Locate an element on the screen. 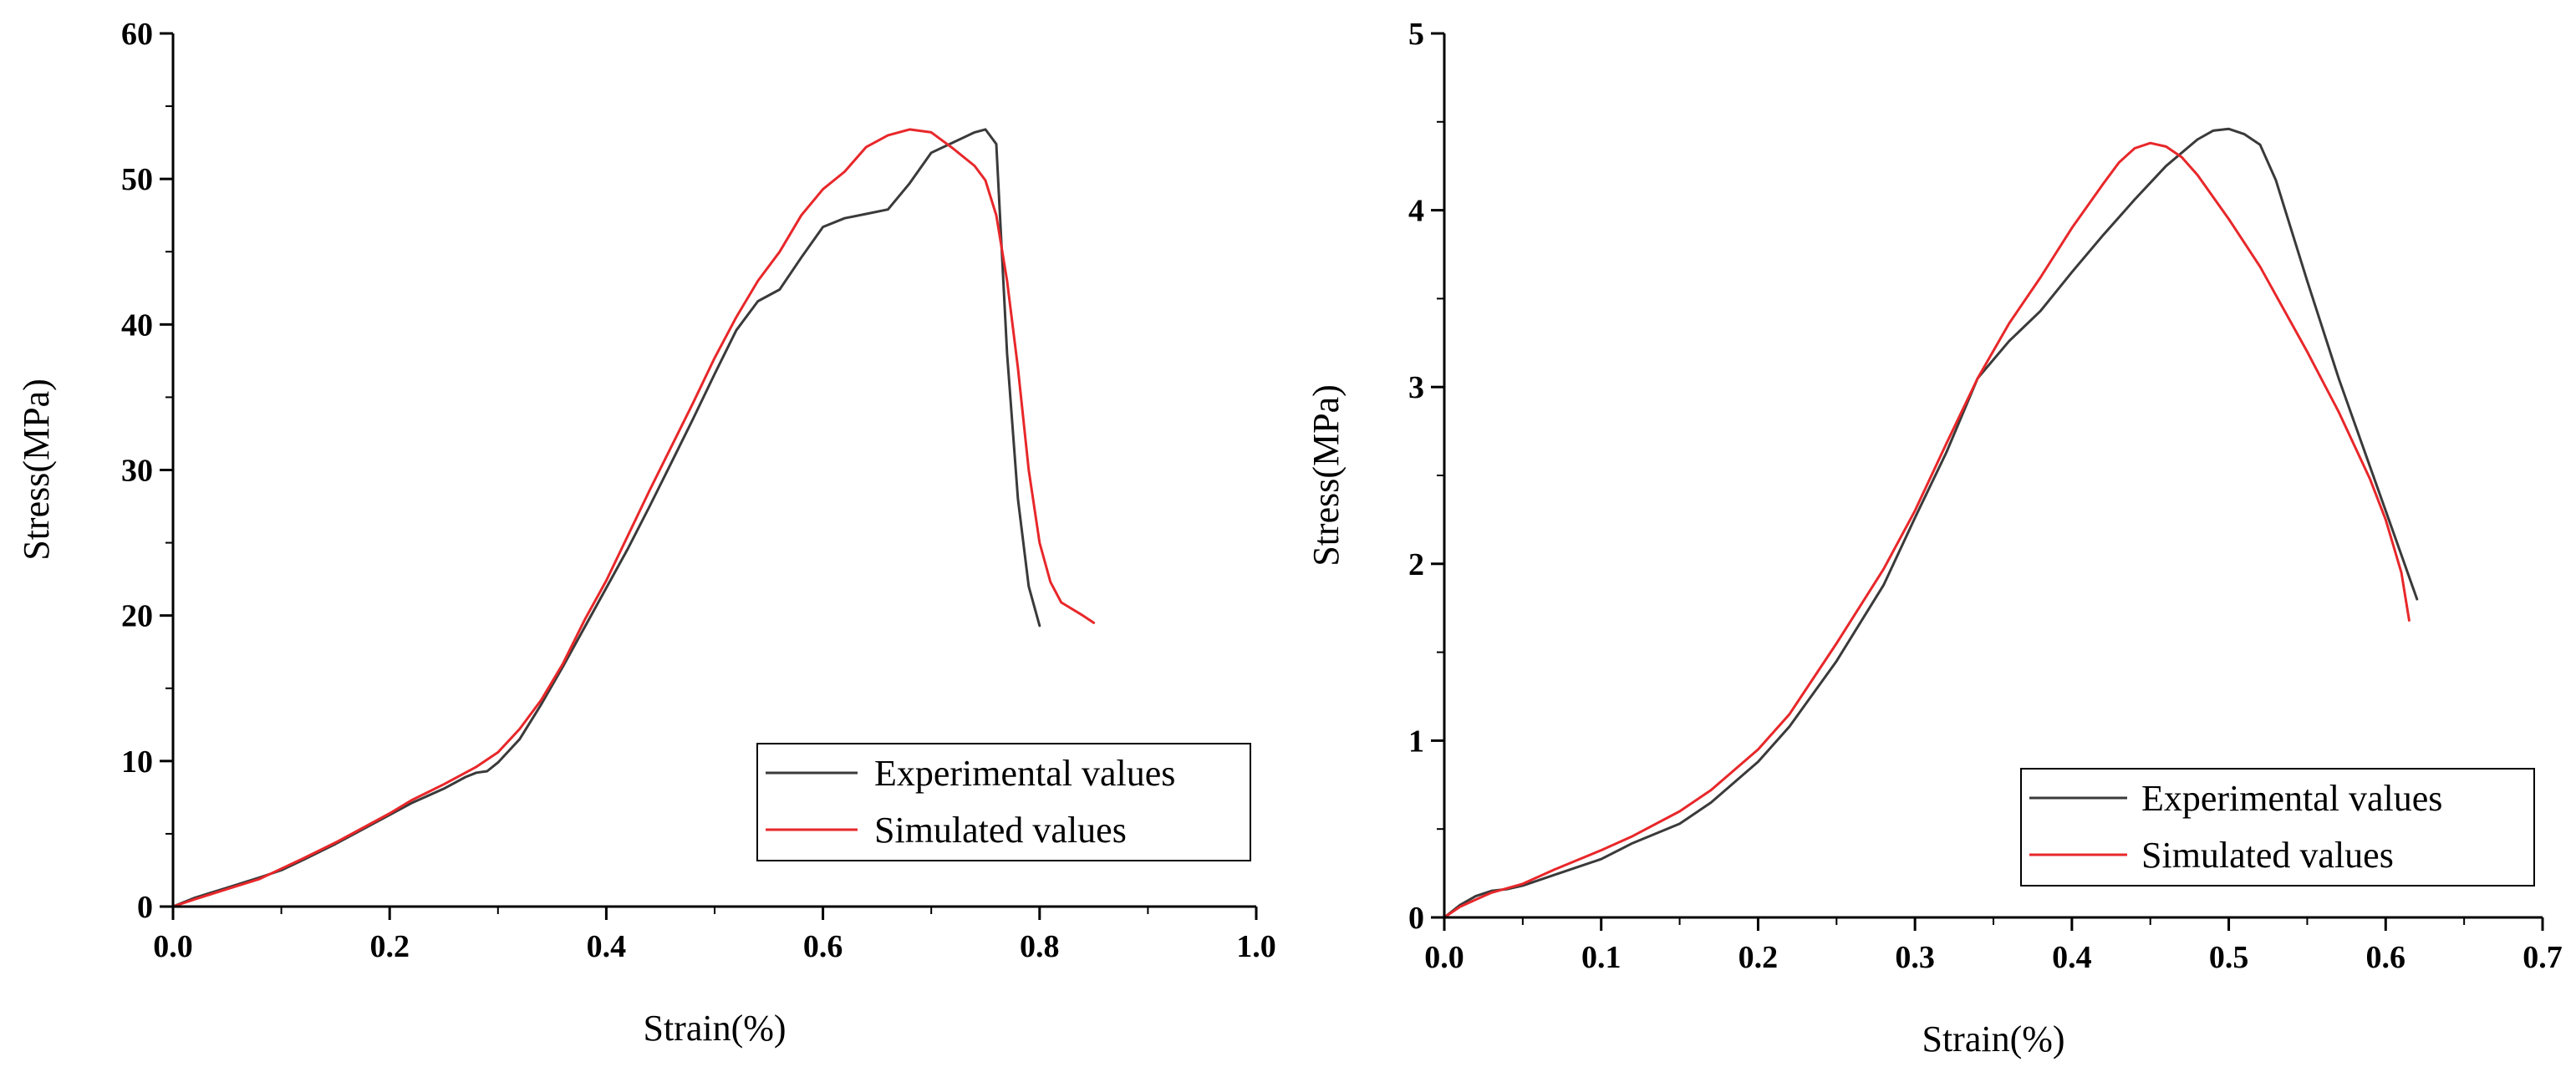 This screenshot has height=1072, width=2576. chart-left-y-axis-title: Stress(MPa) is located at coordinates (36, 470).